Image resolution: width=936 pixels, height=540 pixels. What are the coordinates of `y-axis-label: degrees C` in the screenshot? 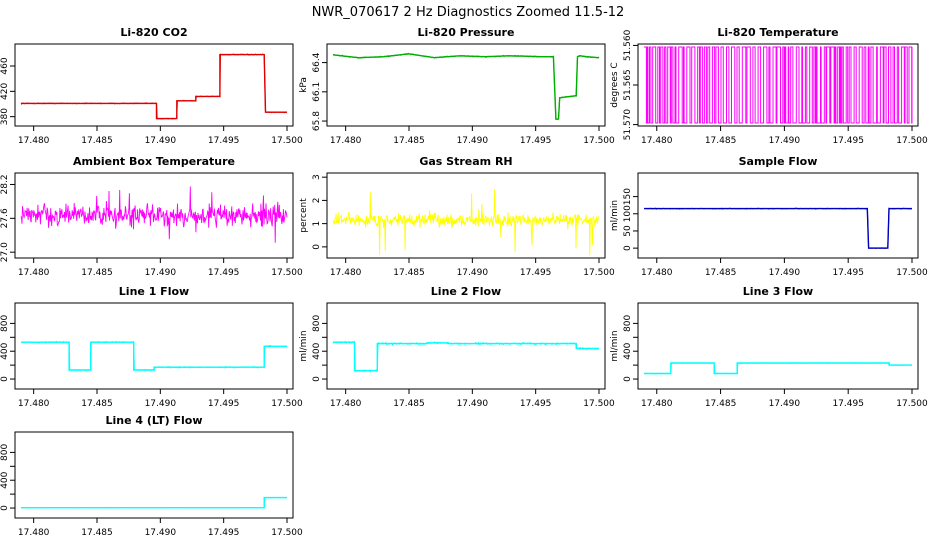 It's located at (615, 84).